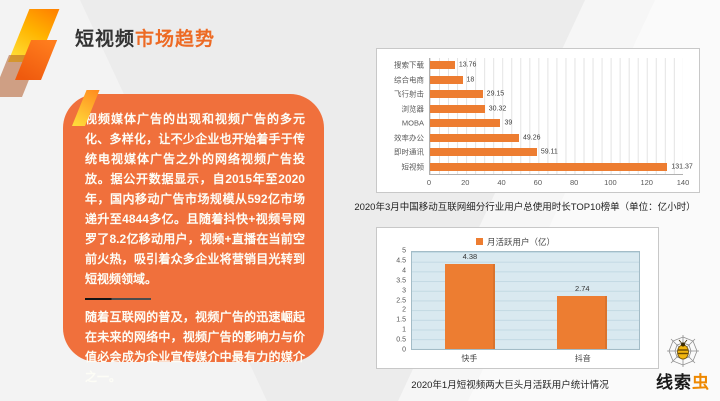 This screenshot has height=401, width=720. Describe the element at coordinates (532, 138) in the screenshot. I see `hbar-value-label: 49.26` at that location.